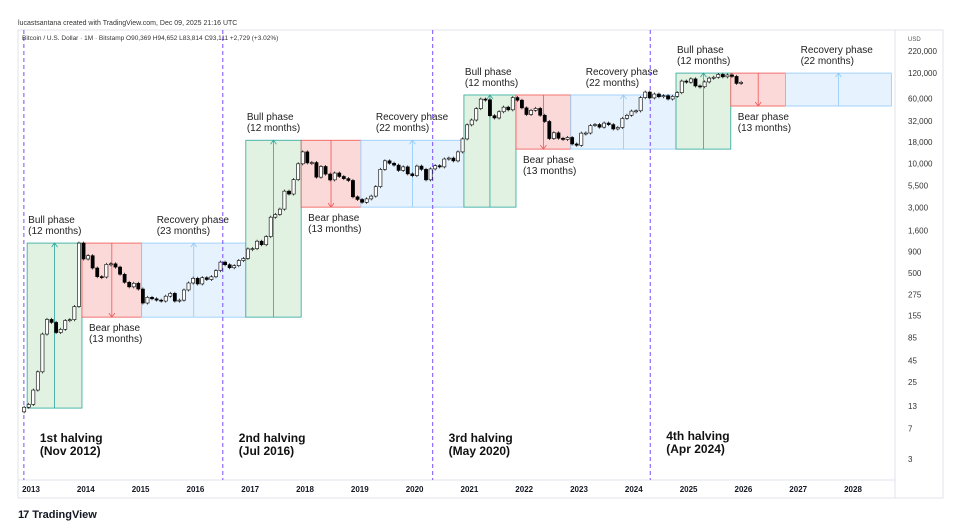 This screenshot has height=530, width=954. I want to click on halving-date: (Nov 2012), so click(70, 451).